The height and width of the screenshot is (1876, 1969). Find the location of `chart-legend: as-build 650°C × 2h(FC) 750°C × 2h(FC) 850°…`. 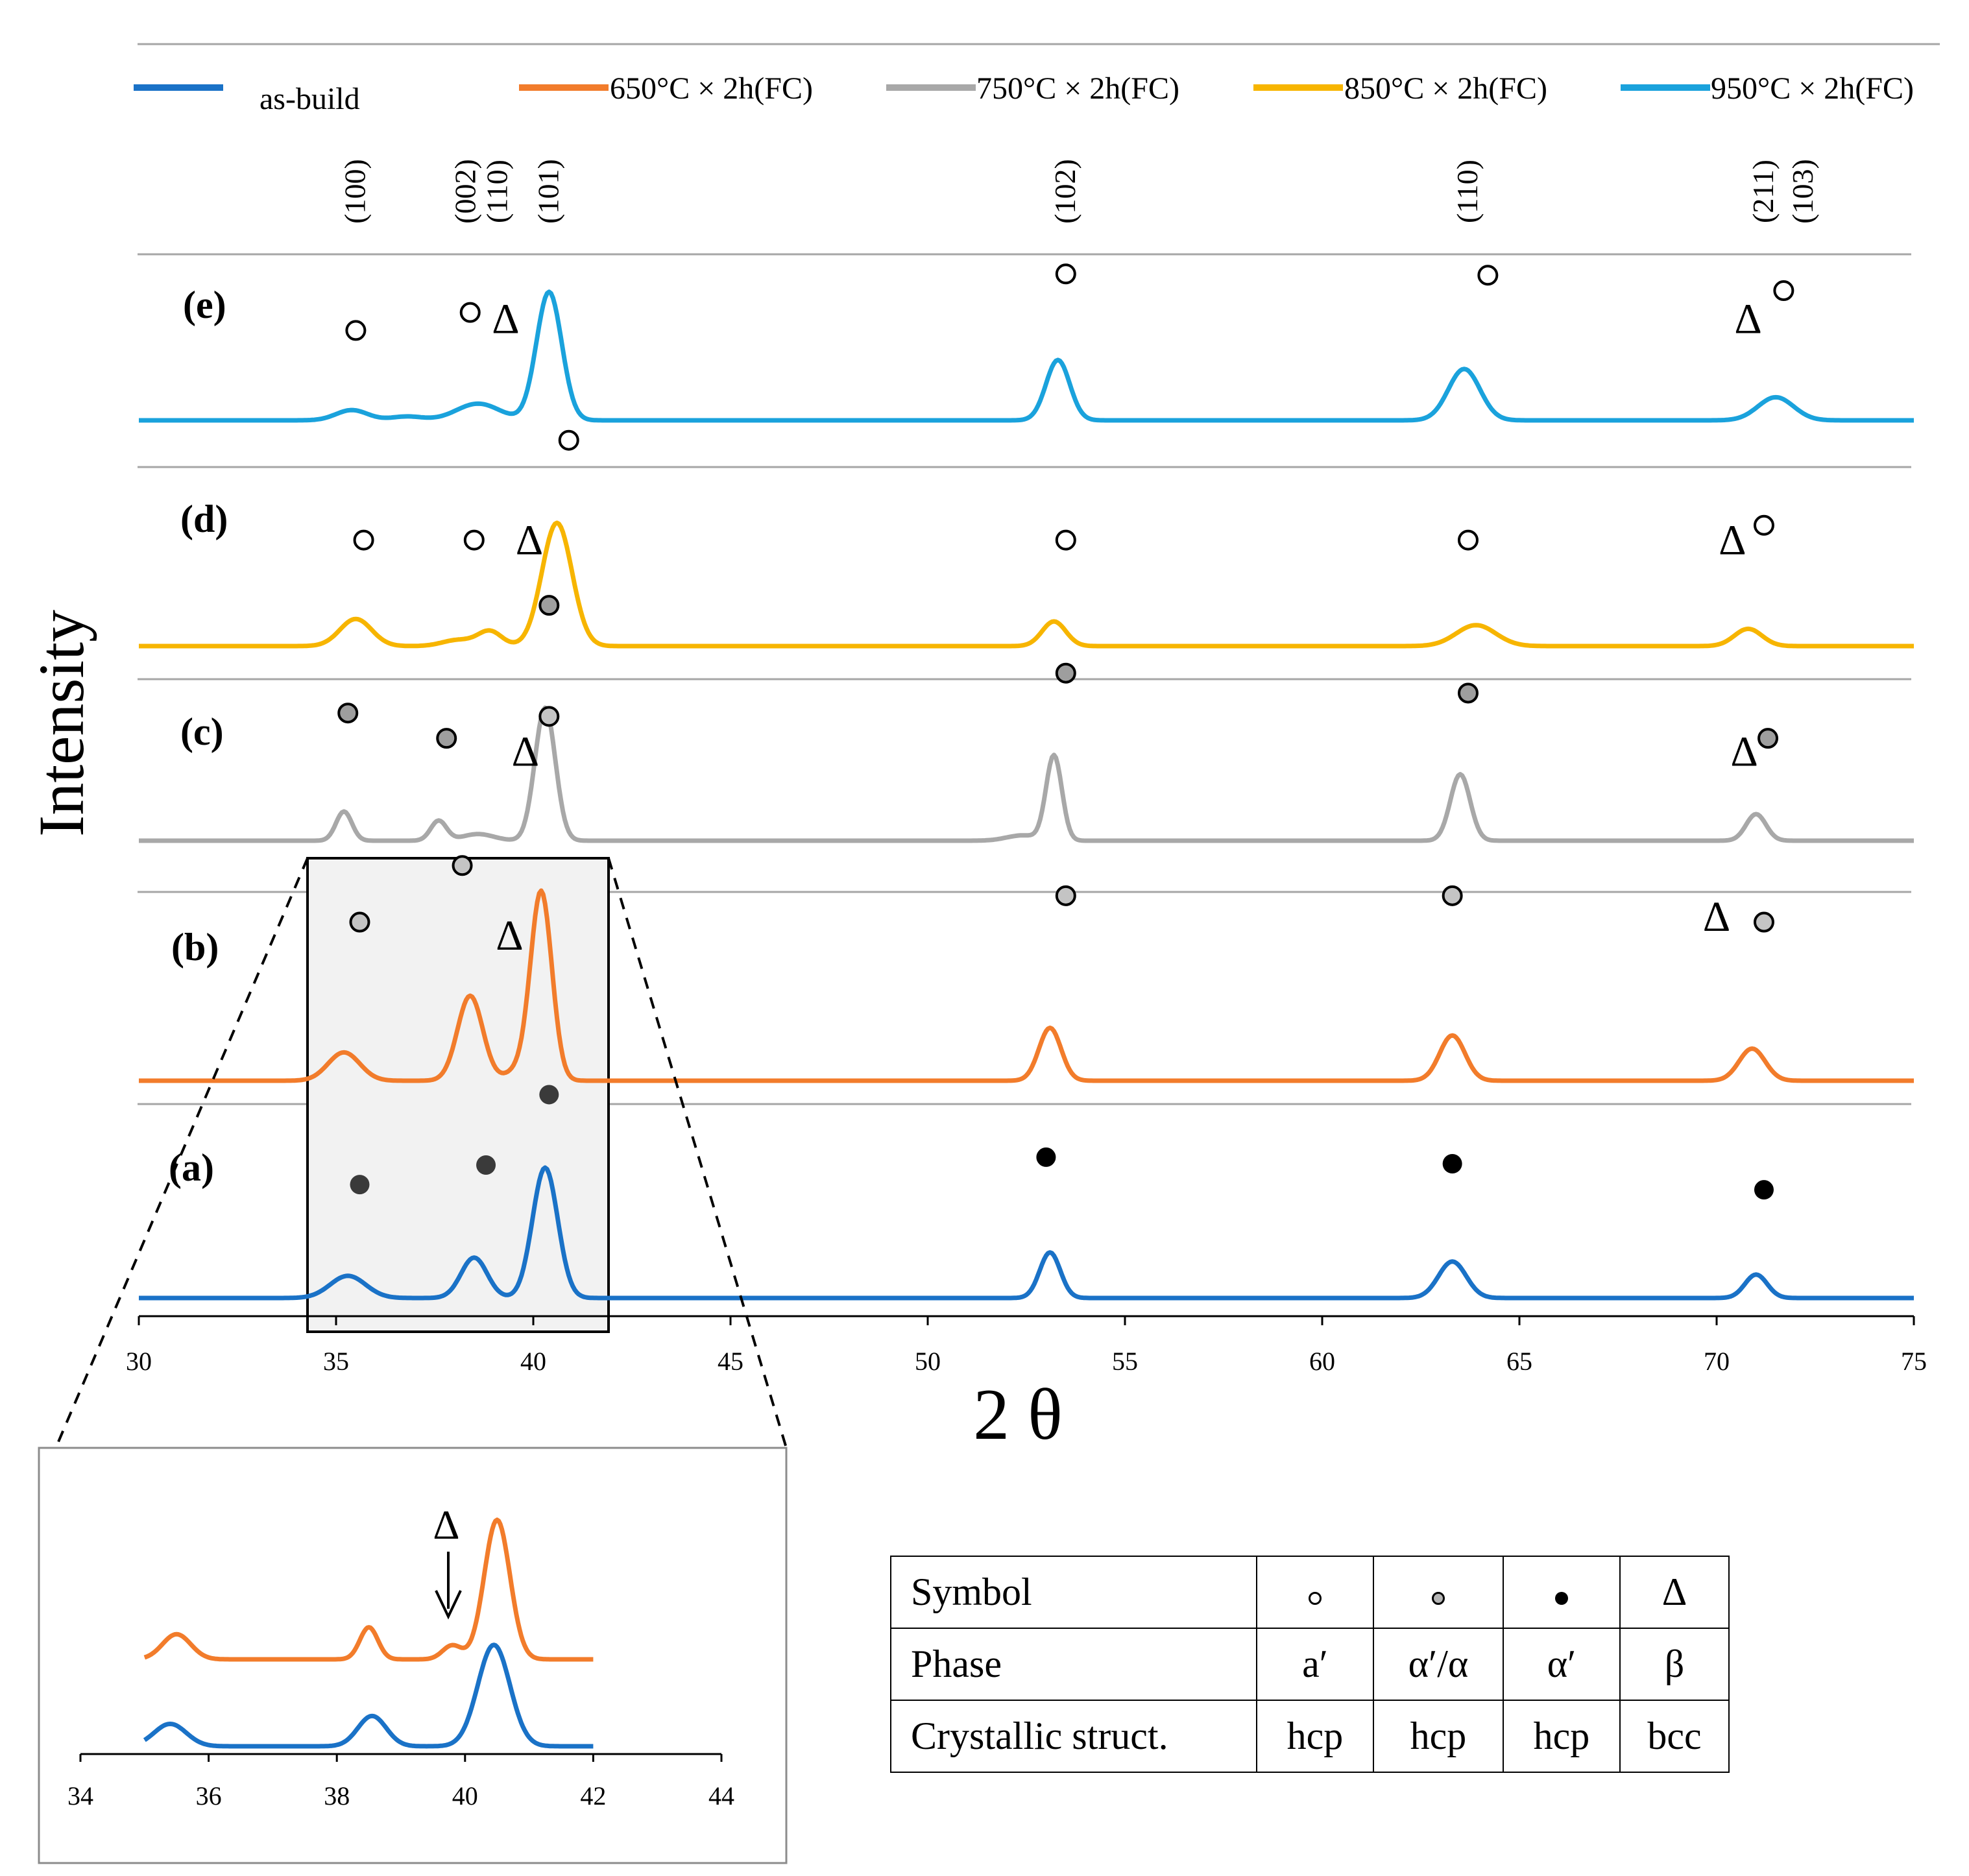

chart-legend: as-build 650°C × 2h(FC) 750°C × 2h(FC) 850°… is located at coordinates (1024, 94).